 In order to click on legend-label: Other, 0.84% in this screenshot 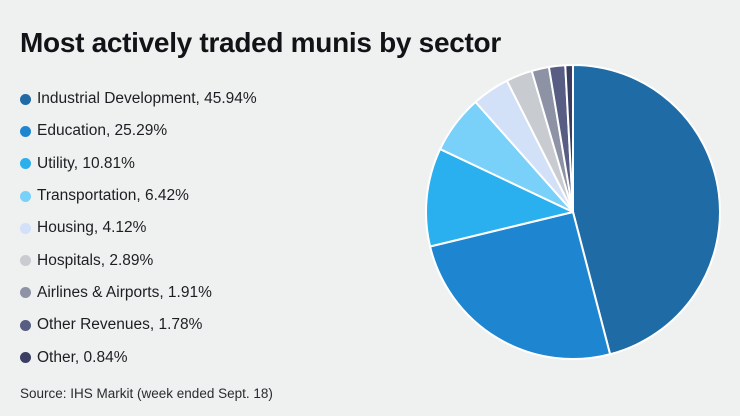, I will do `click(82, 357)`.